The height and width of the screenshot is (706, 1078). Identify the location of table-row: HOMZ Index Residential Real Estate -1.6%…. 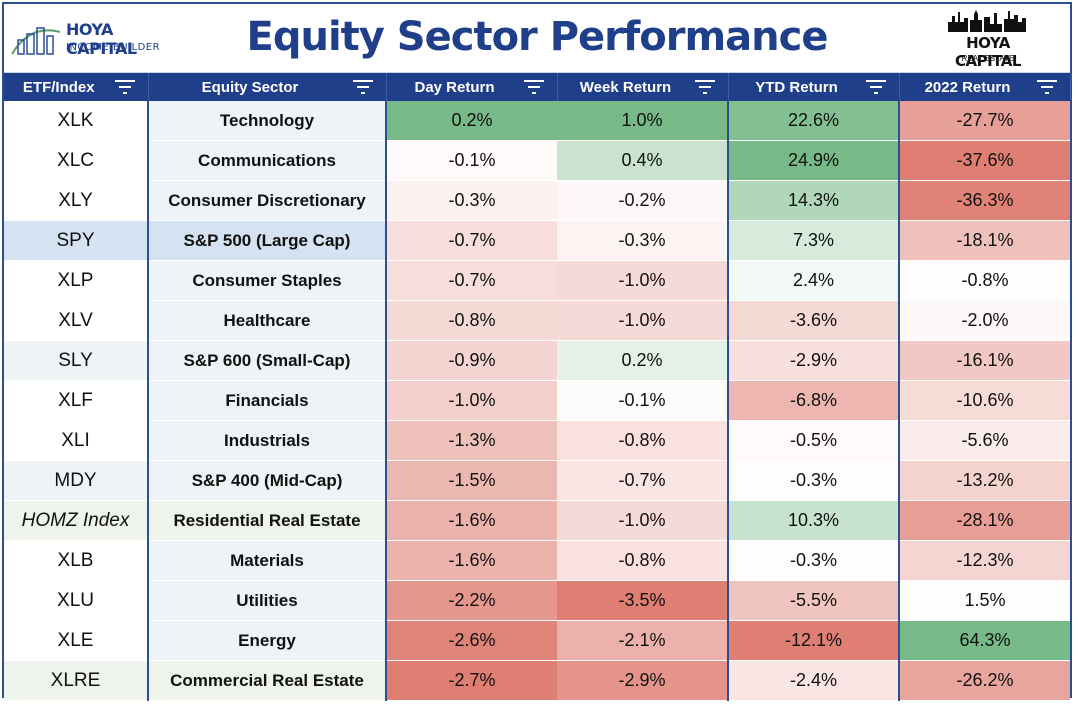
(537, 520).